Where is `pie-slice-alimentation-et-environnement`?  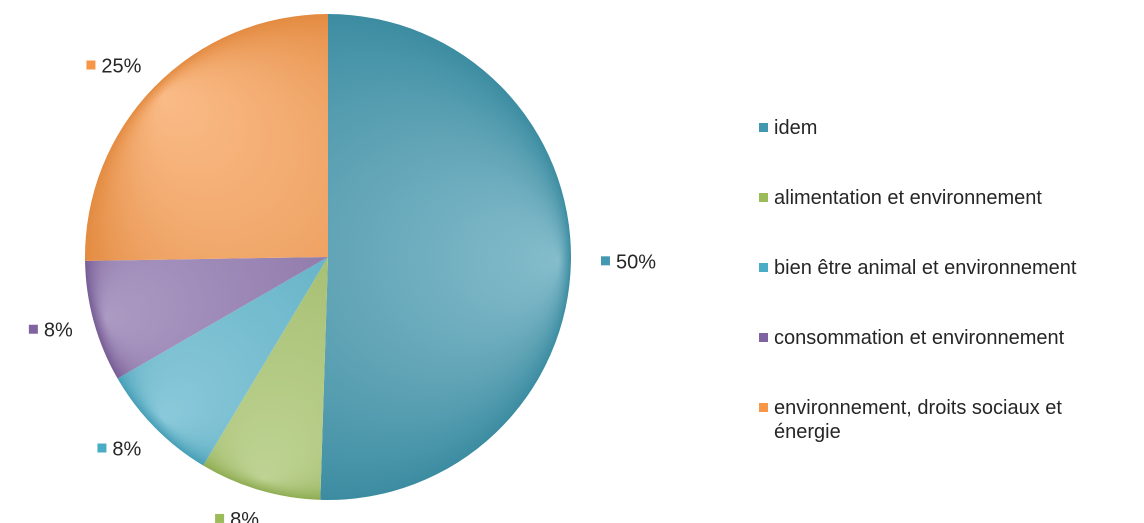
pie-slice-alimentation-et-environnement is located at coordinates (265, 378).